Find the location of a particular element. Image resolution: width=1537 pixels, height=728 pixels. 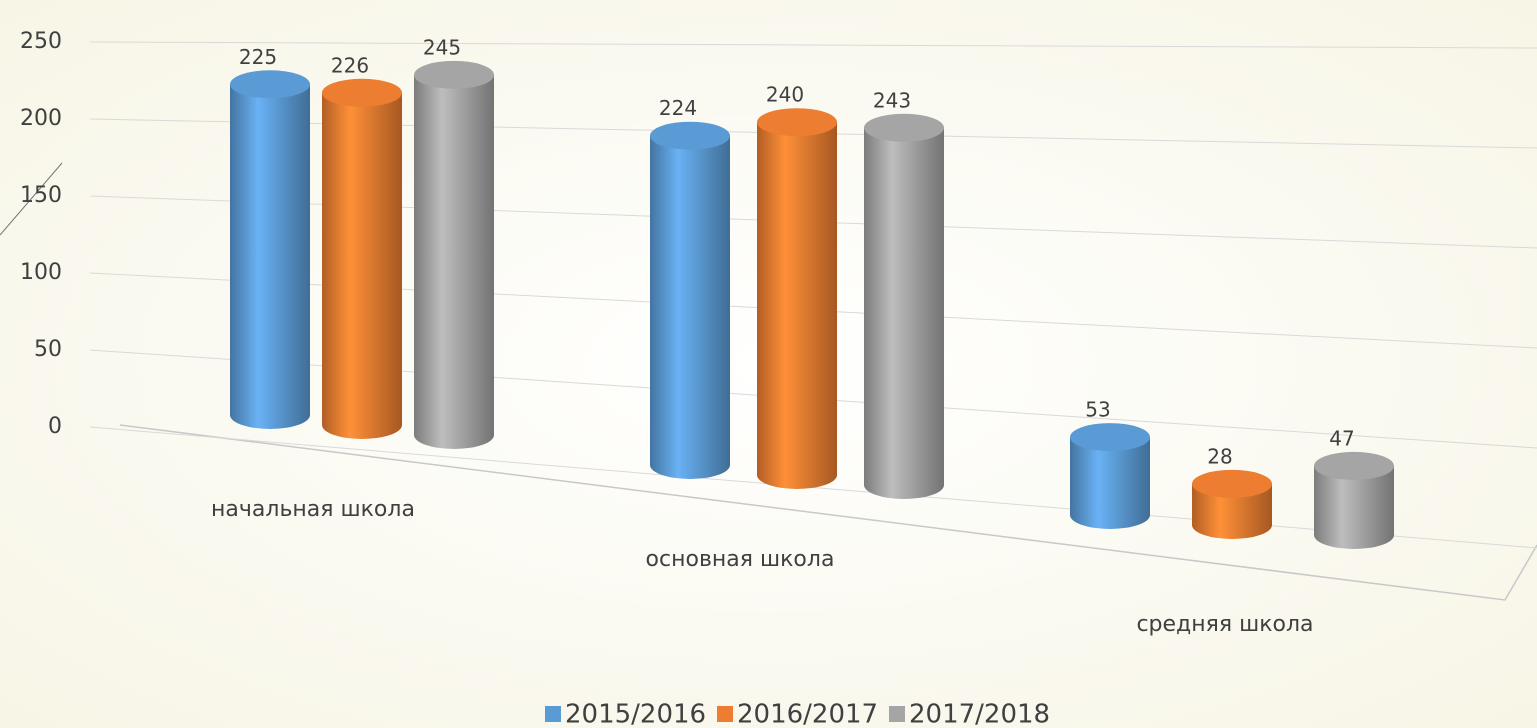

value-label: 225 is located at coordinates (258, 57).